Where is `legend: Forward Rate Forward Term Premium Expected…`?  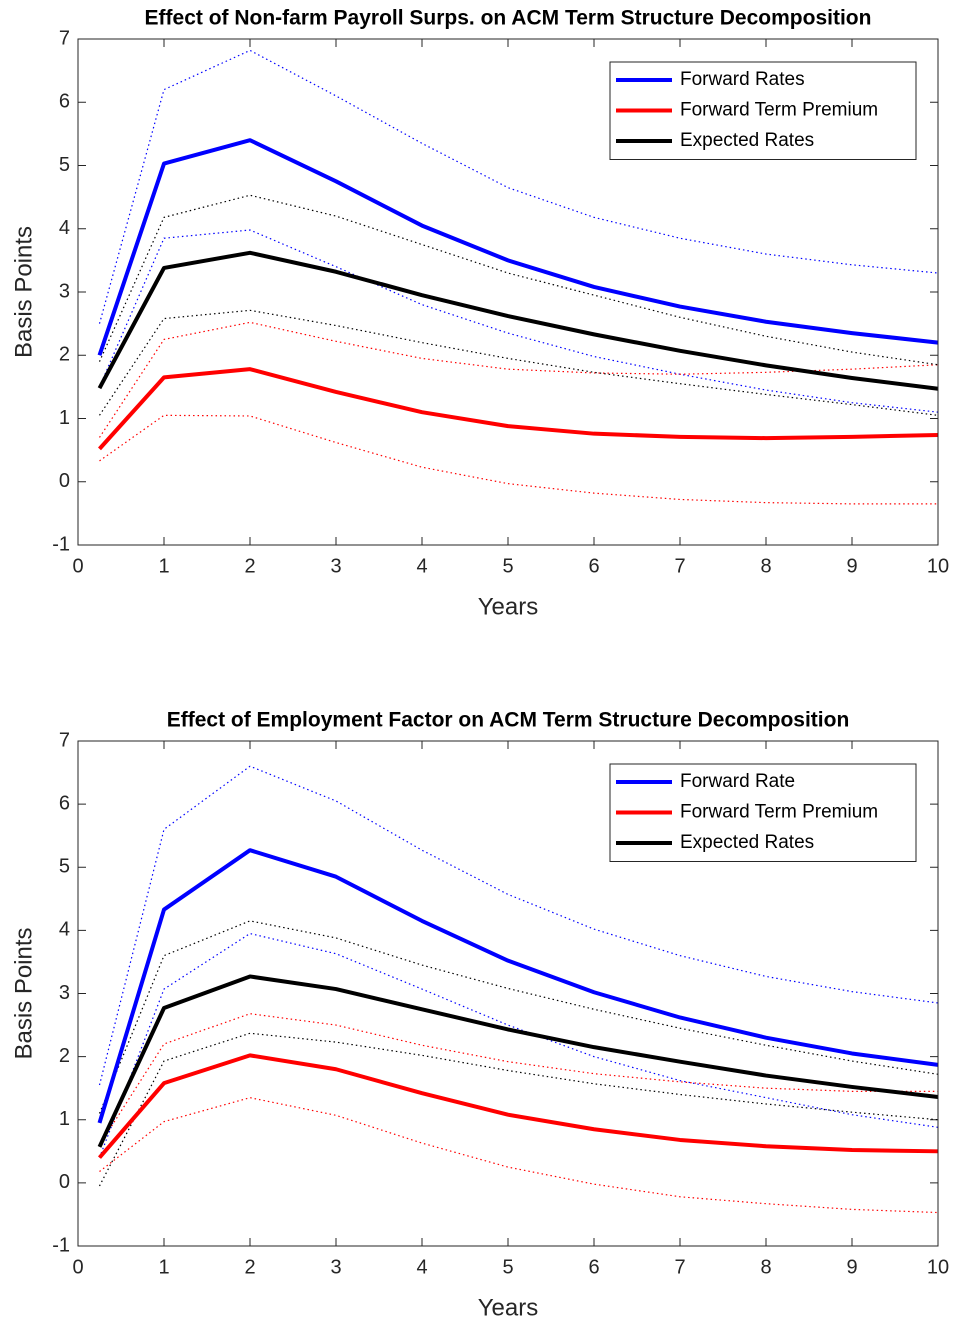 legend: Forward Rate Forward Term Premium Expected… is located at coordinates (763, 812).